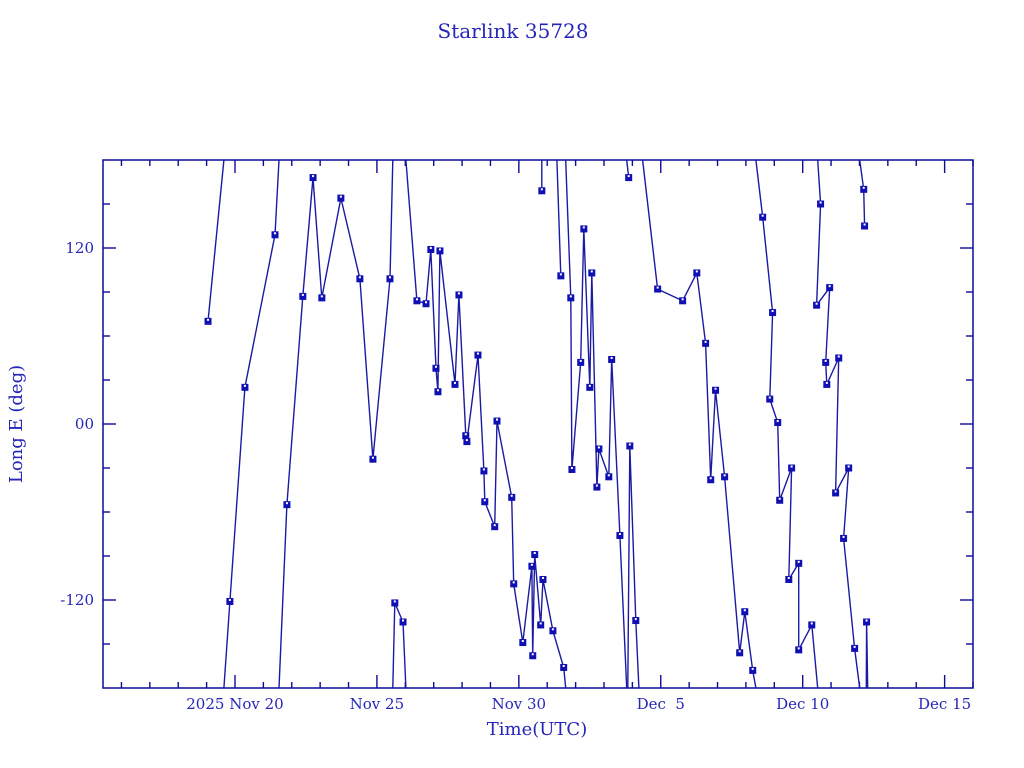 Image resolution: width=1024 pixels, height=768 pixels. I want to click on chart-title: Starlink 35728, so click(513, 31).